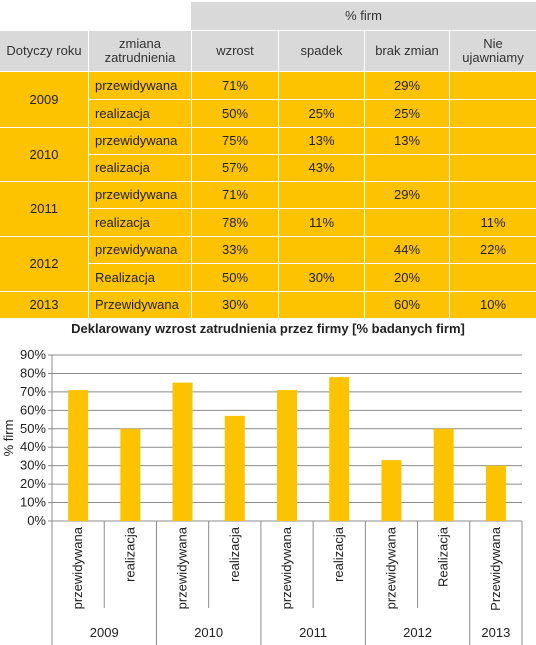 This screenshot has height=645, width=536. What do you see at coordinates (417, 632) in the screenshot?
I see `group-label: 2012` at bounding box center [417, 632].